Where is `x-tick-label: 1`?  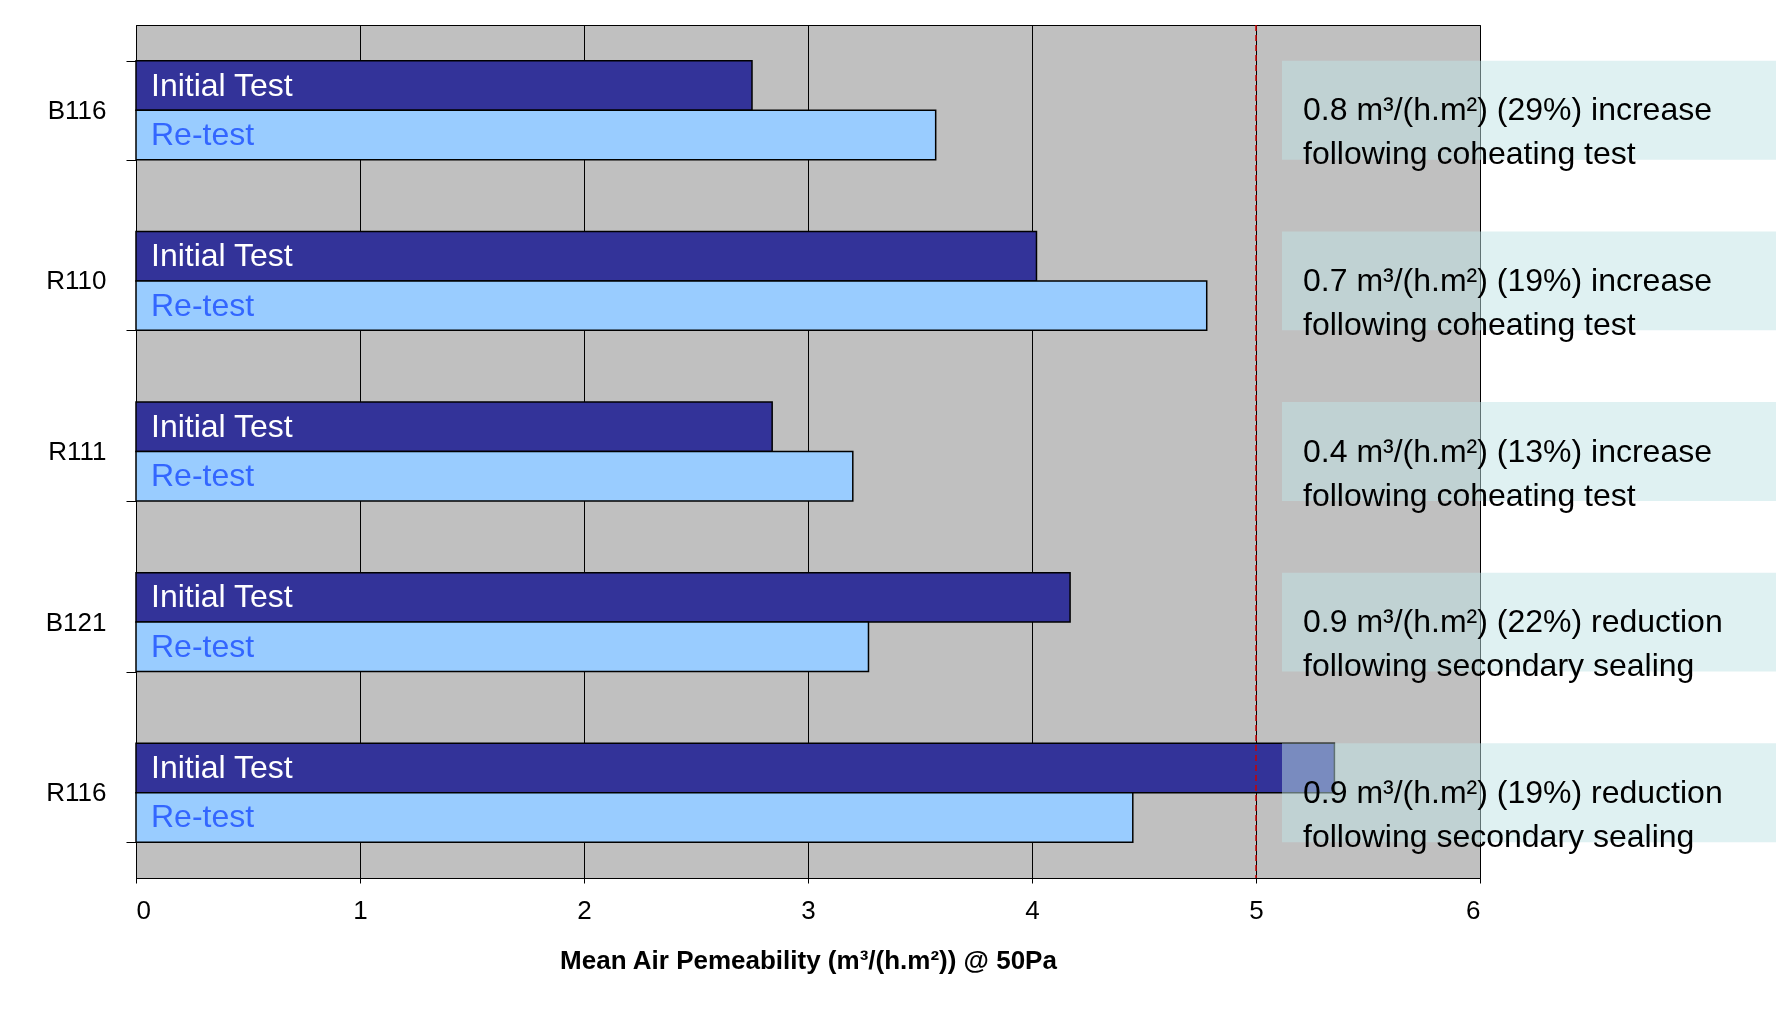 x-tick-label: 1 is located at coordinates (360, 909).